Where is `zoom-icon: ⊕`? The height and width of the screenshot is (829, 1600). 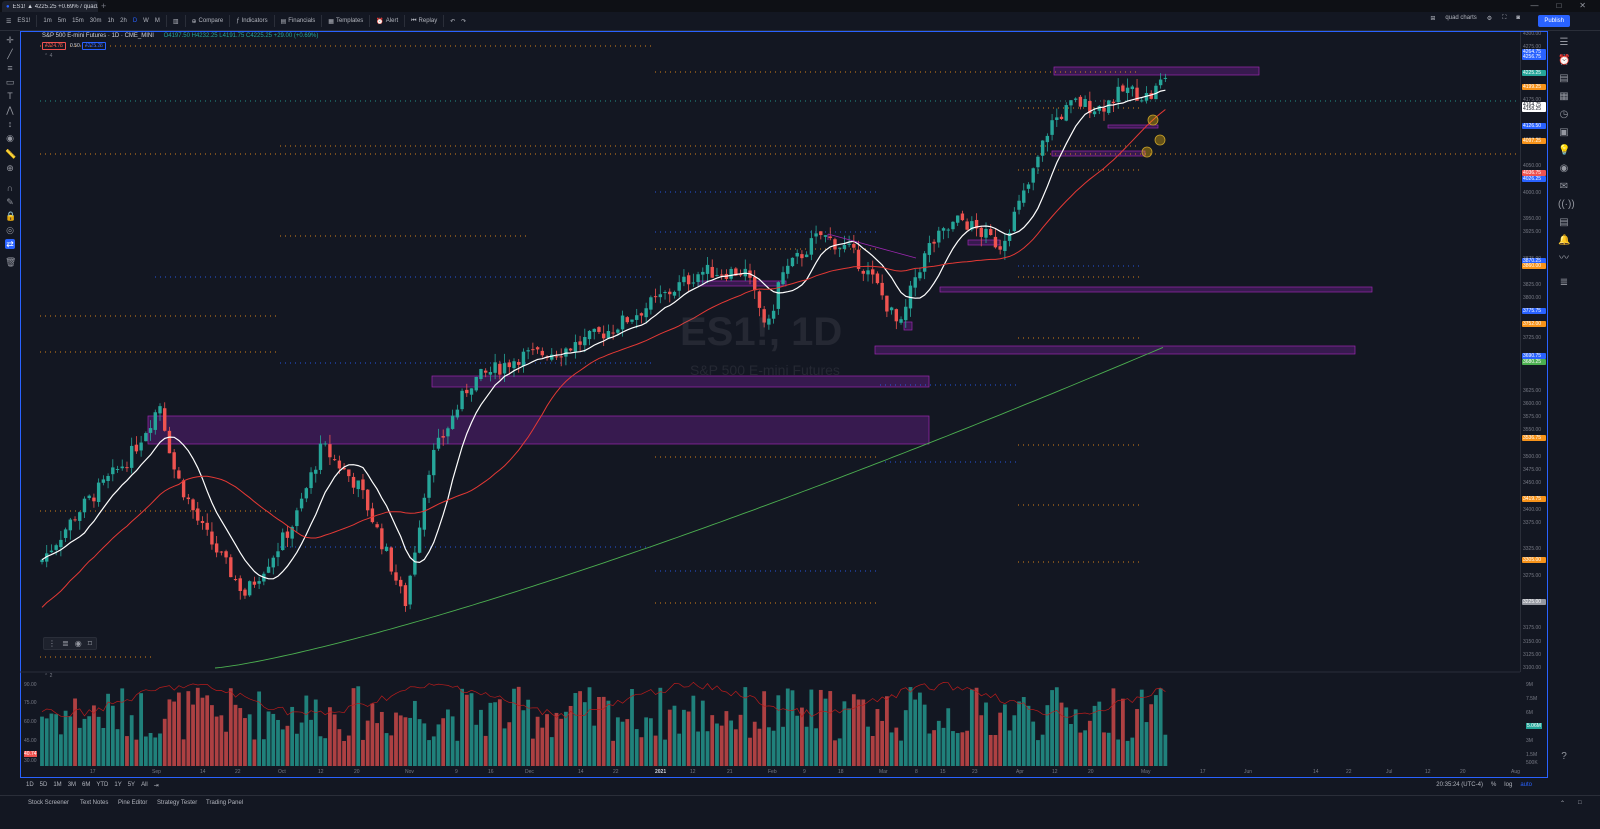 zoom-icon: ⊕ is located at coordinates (10, 168).